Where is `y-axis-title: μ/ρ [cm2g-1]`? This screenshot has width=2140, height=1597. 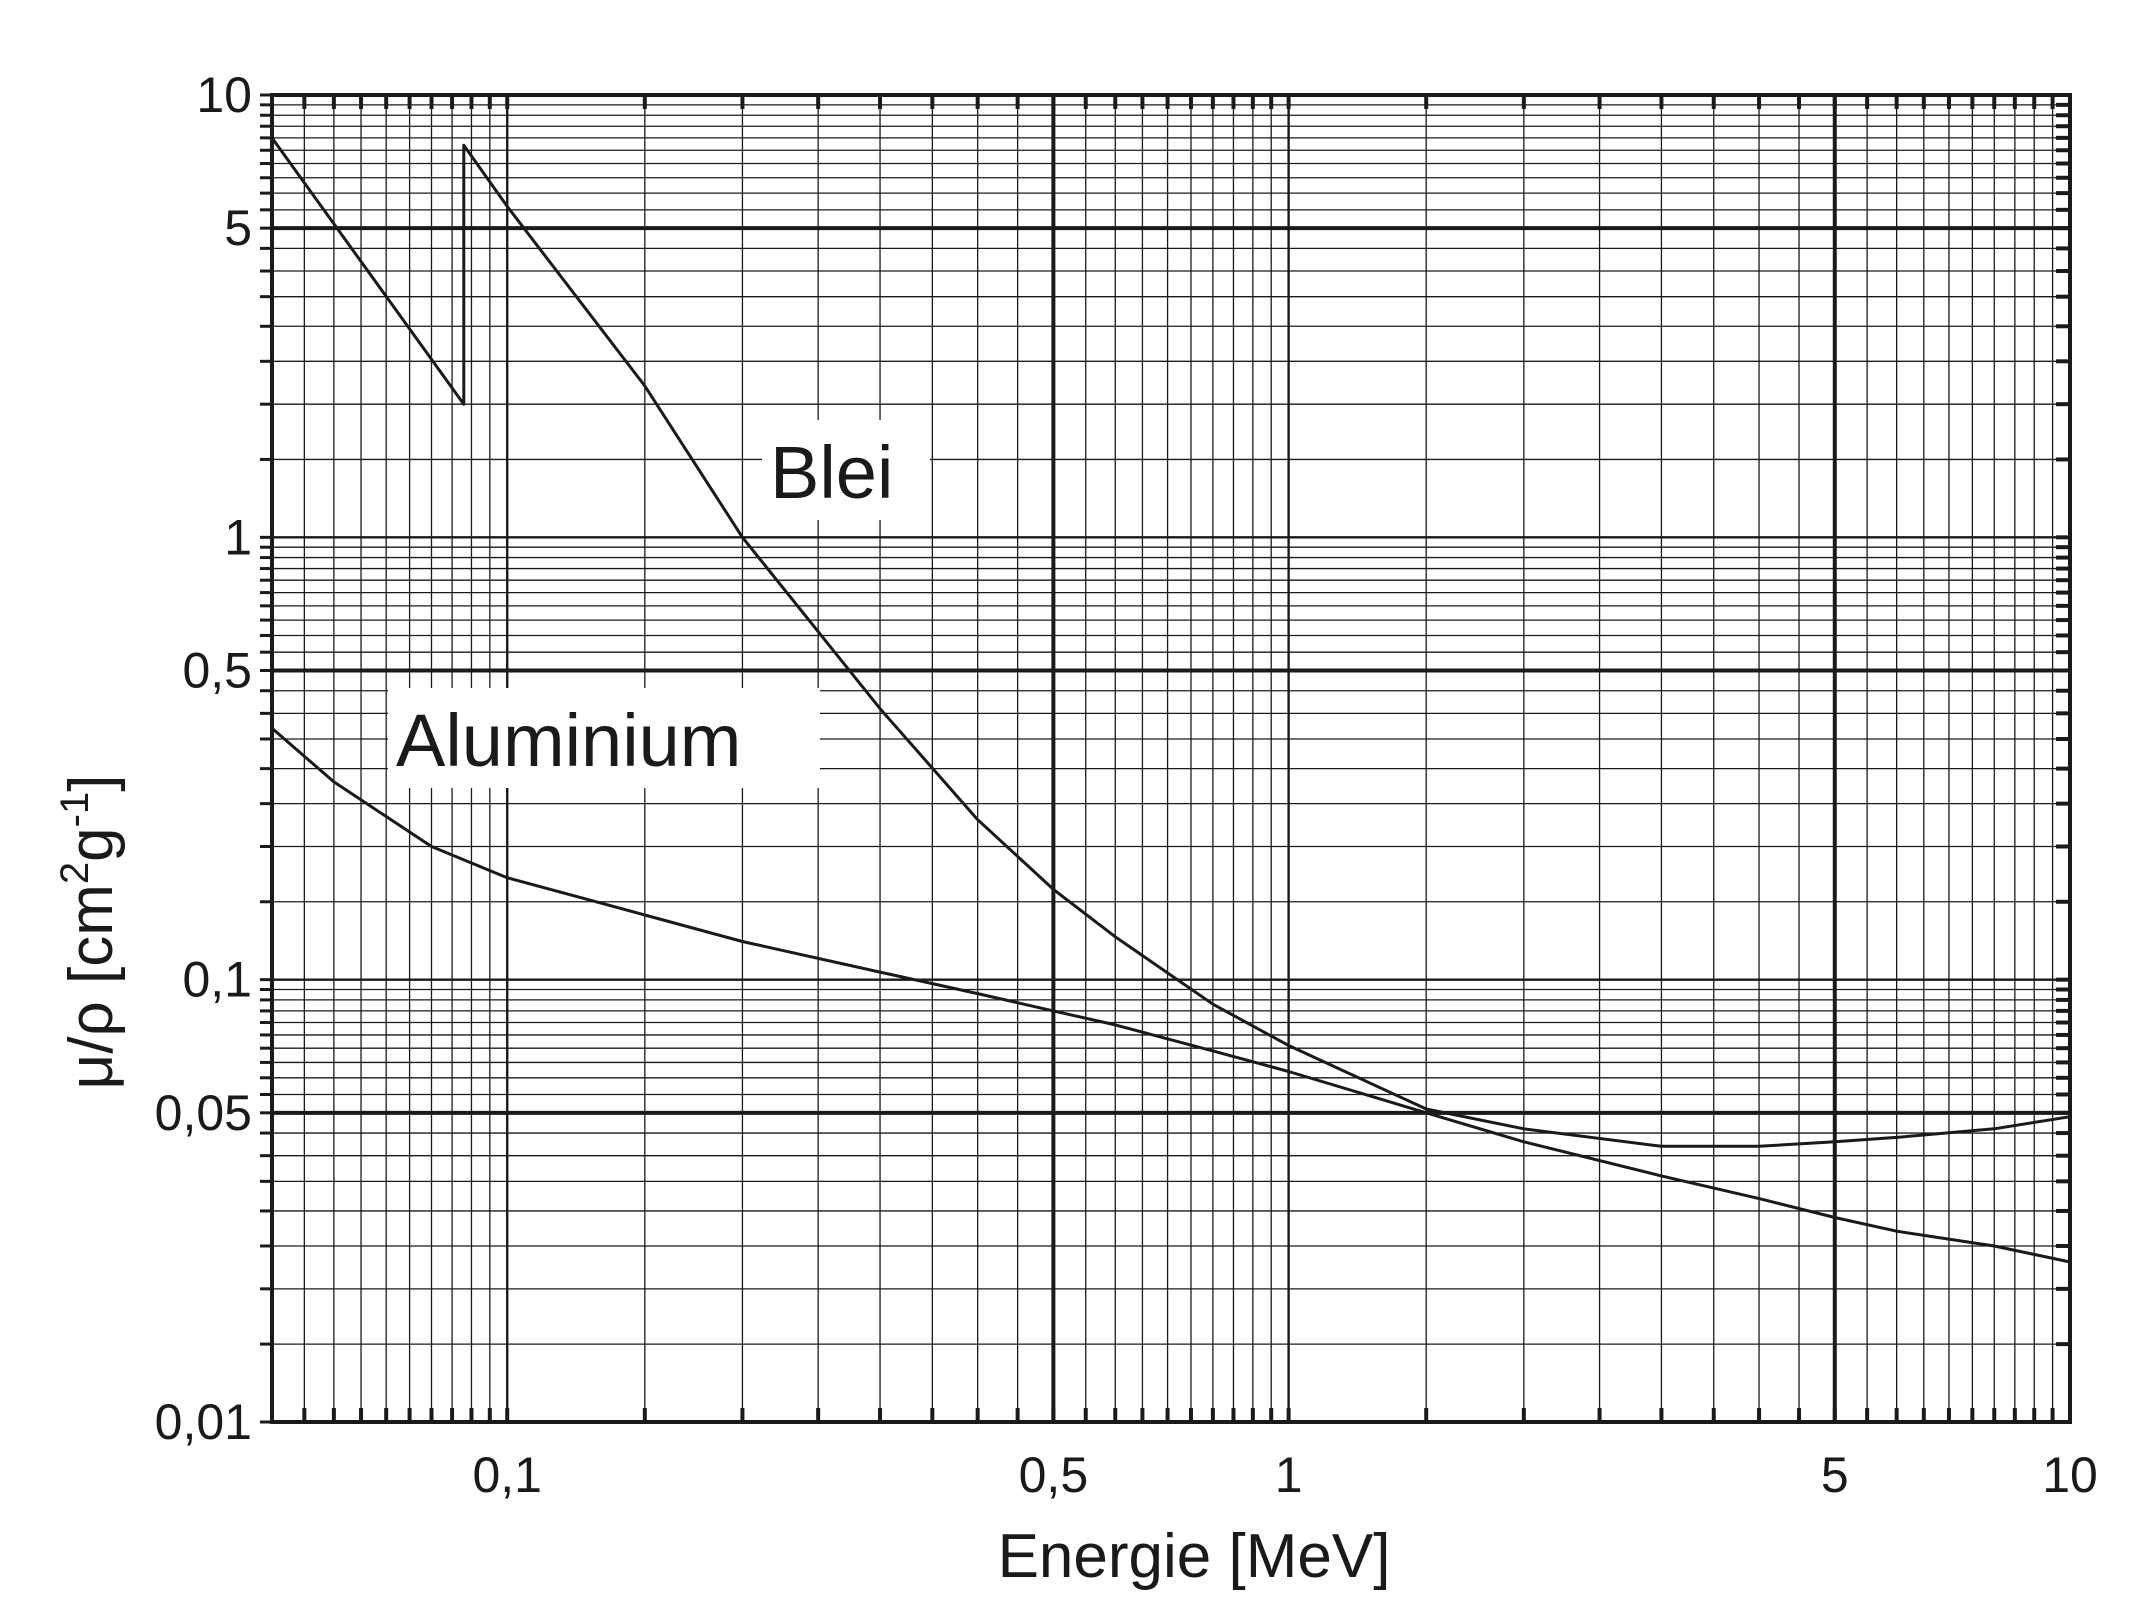 y-axis-title: μ/ρ [cm2g-1] is located at coordinates (89, 932).